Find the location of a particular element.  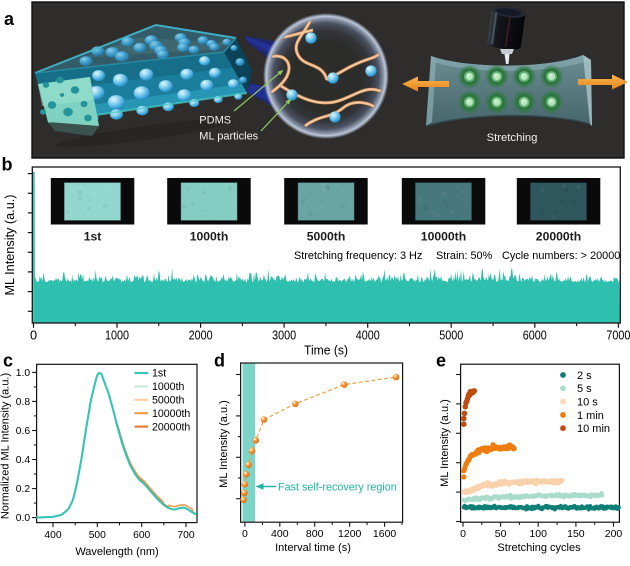

svg-text: 1 min is located at coordinates (590, 416).